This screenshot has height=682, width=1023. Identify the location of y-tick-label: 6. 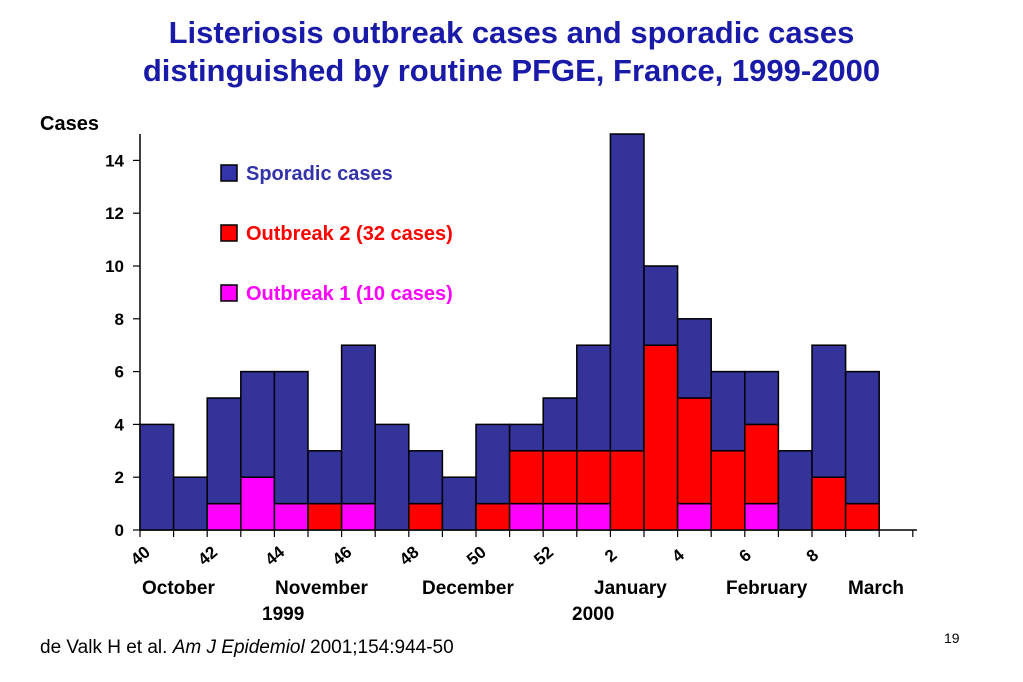
(119, 372).